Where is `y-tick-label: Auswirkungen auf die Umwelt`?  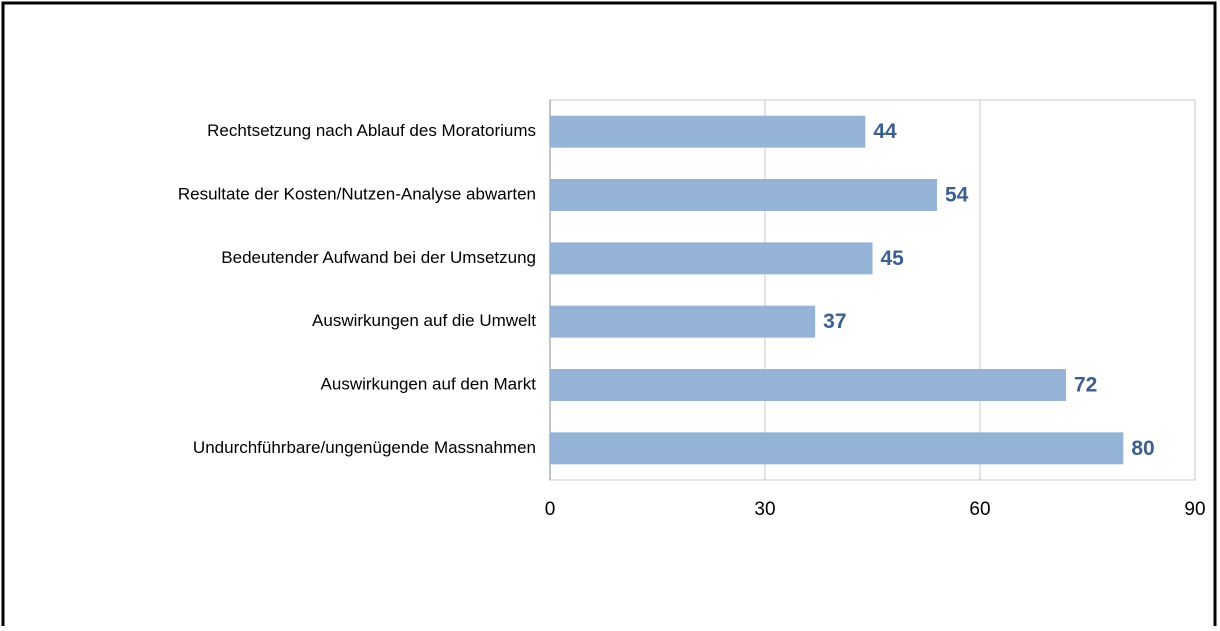
y-tick-label: Auswirkungen auf die Umwelt is located at coordinates (424, 320).